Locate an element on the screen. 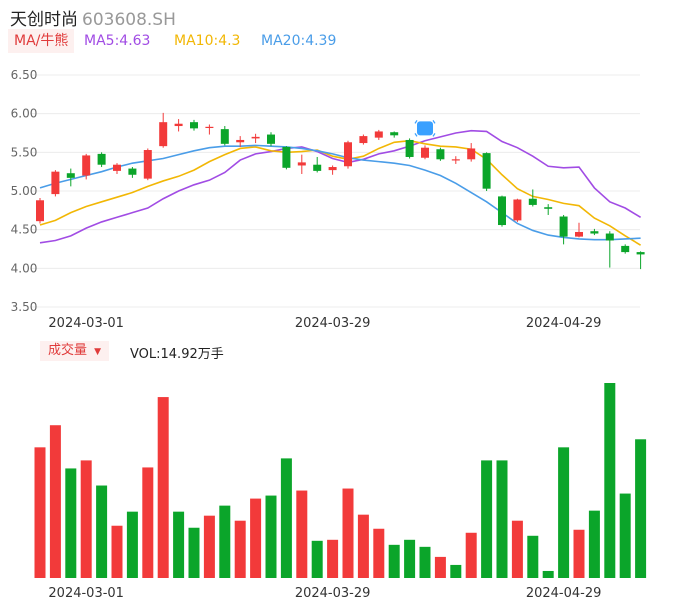  price-tick-label: 5.00 is located at coordinates (24, 191).